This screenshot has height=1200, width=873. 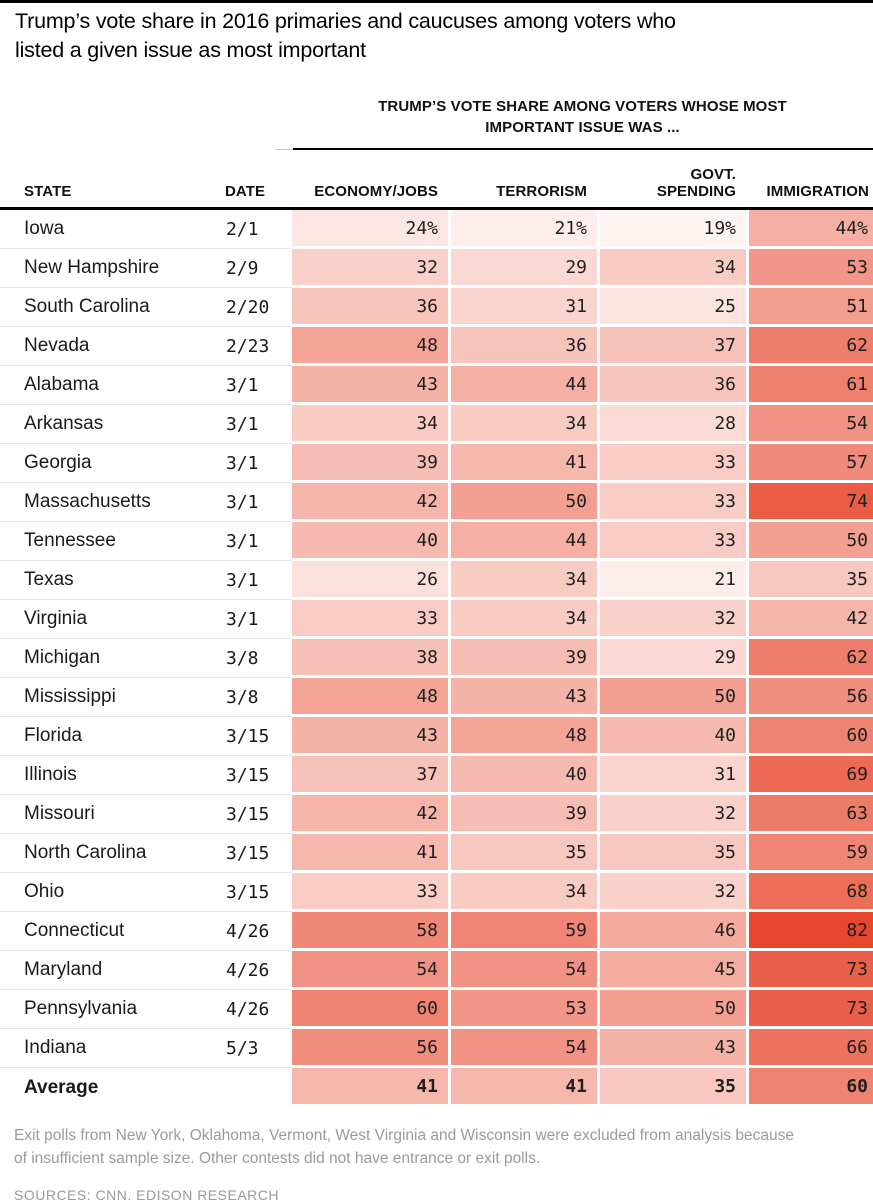 I want to click on value-cell: 38, so click(x=370, y=658).